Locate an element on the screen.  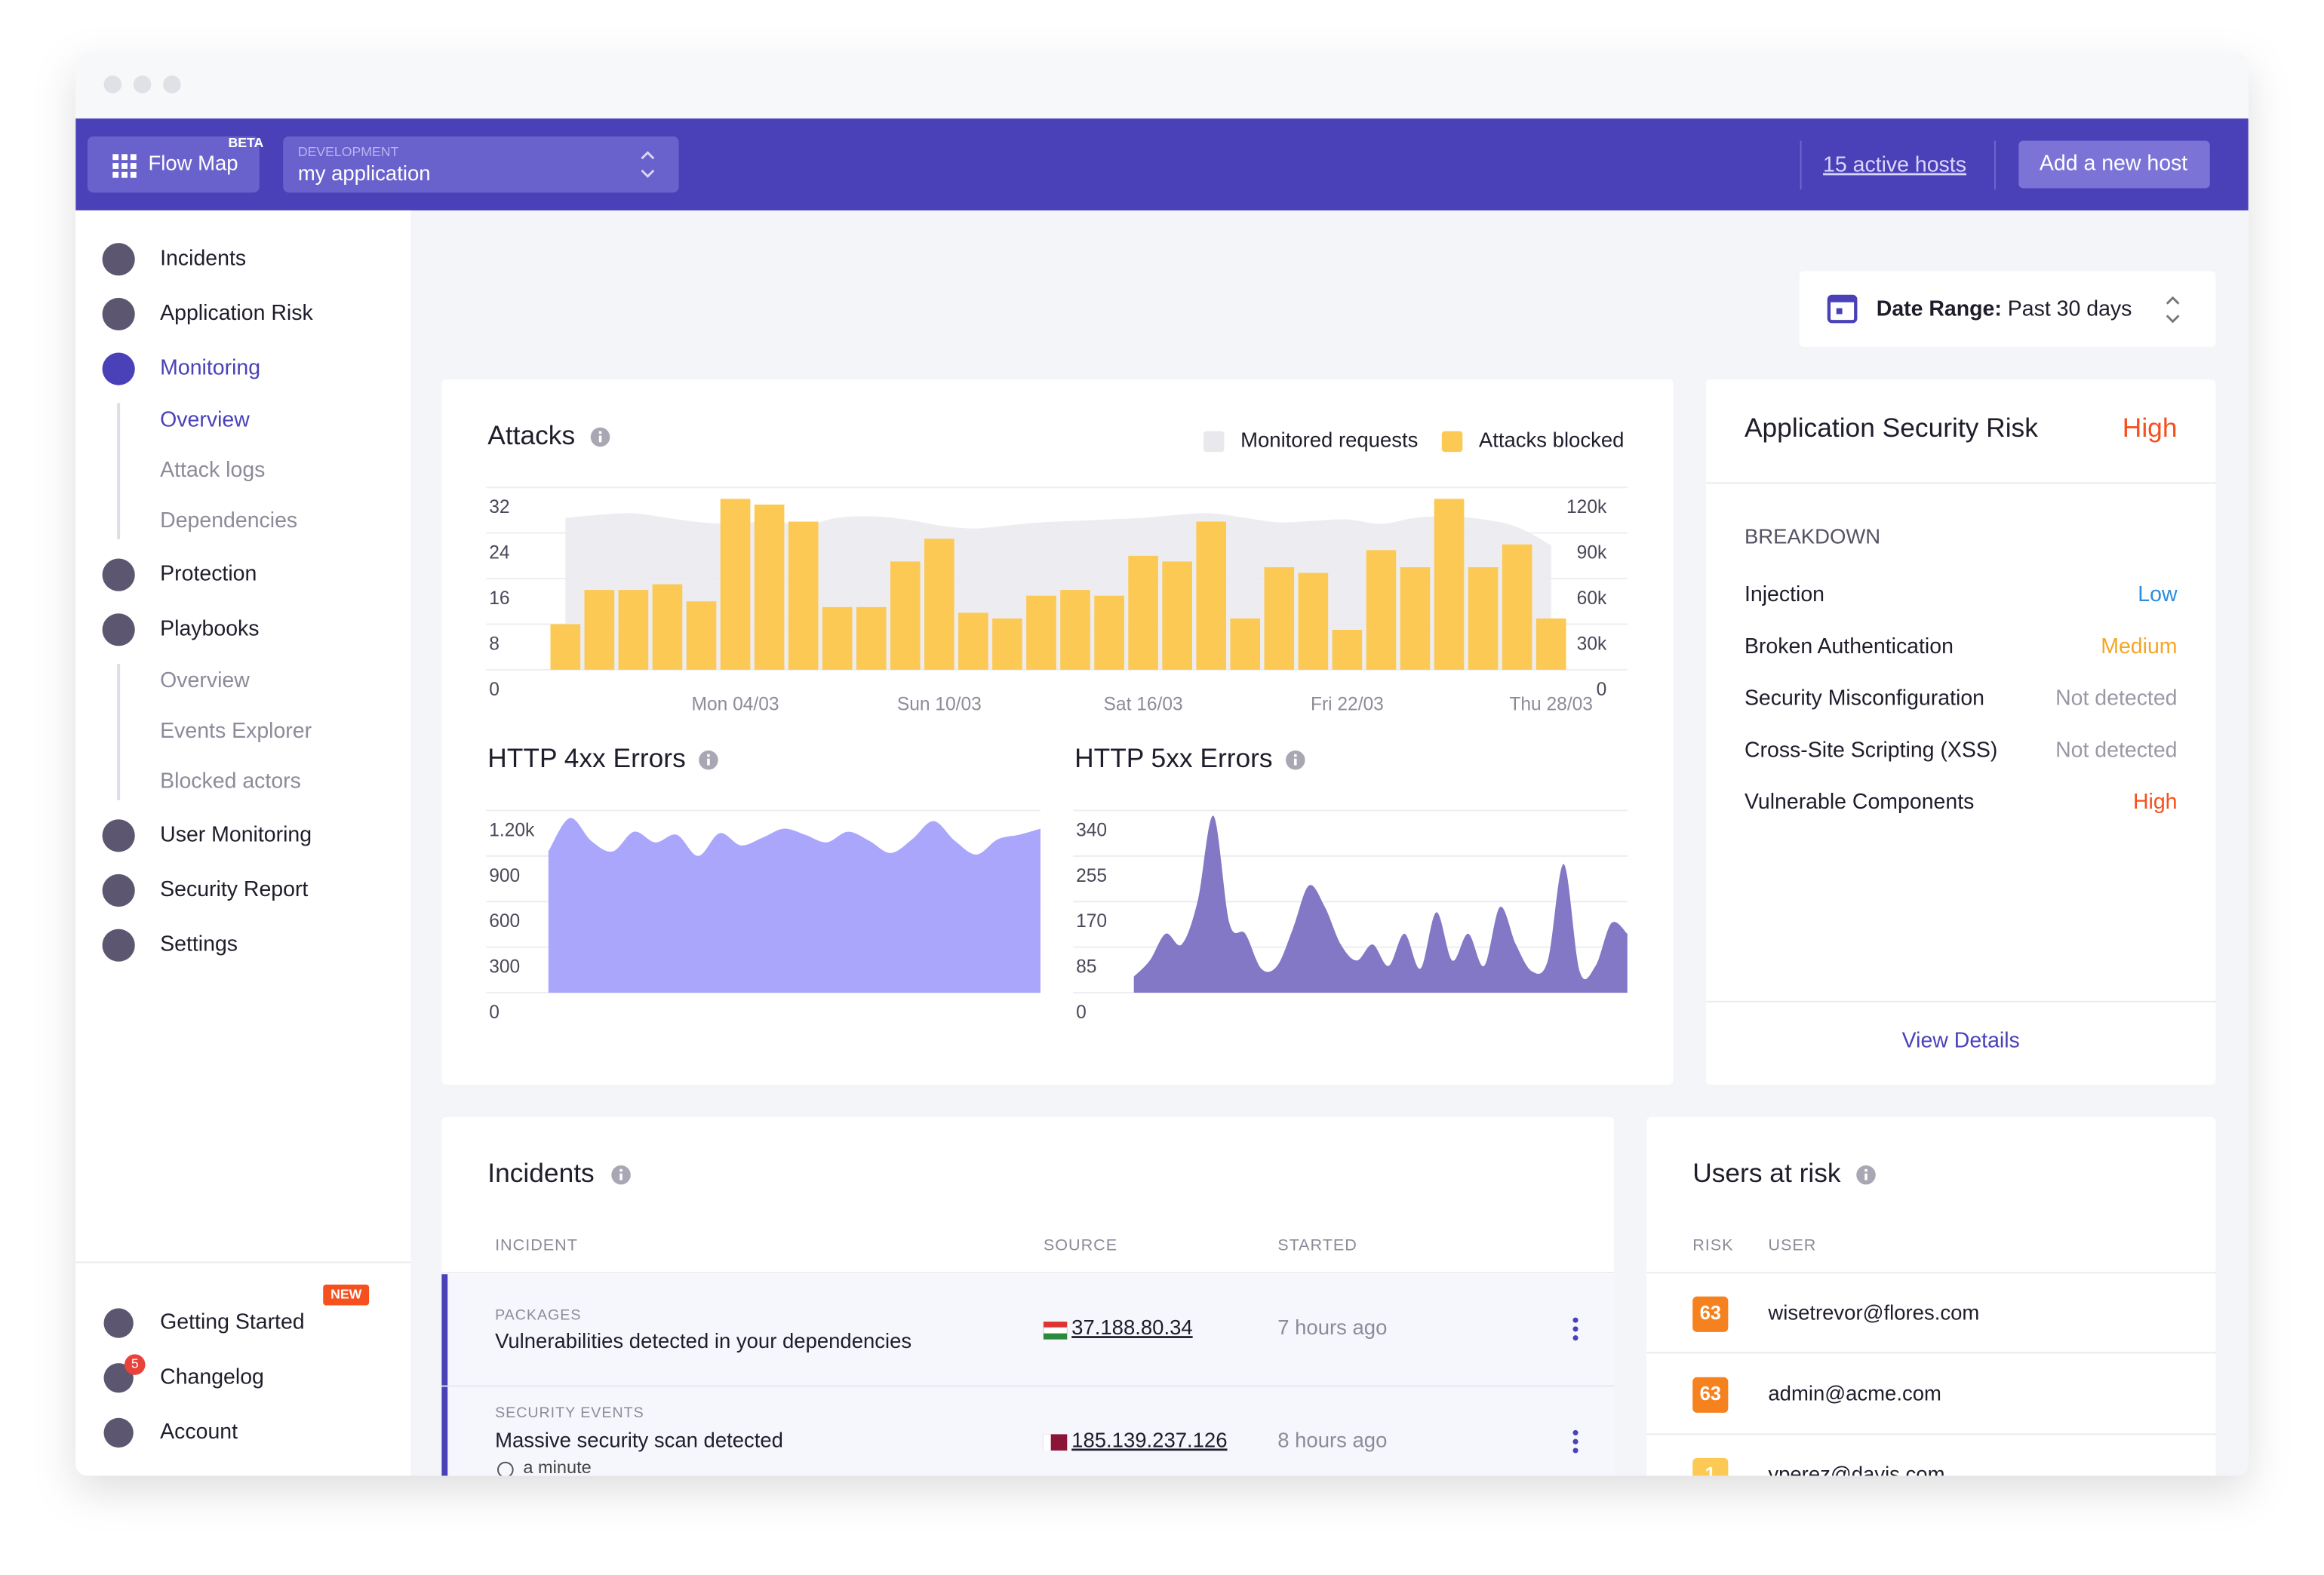
nav-item: Security Report is located at coordinates (234, 889).